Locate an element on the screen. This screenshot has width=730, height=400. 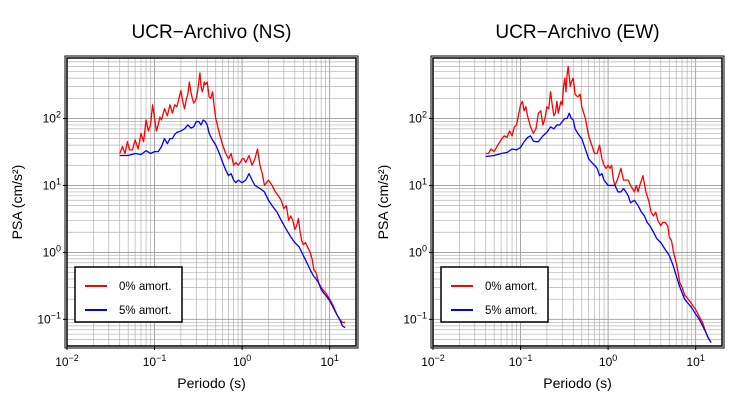
chart-title: UCR−Archivo (NS) is located at coordinates (212, 32).